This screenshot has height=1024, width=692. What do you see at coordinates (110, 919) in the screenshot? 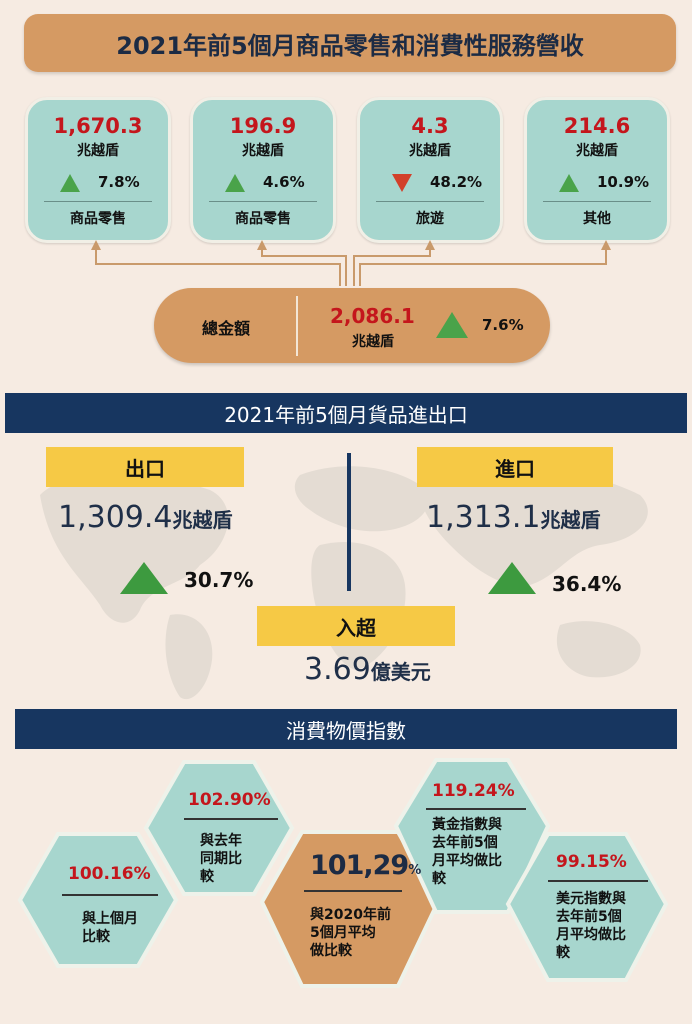
I see `cpi-desc-line: 與上個月` at bounding box center [110, 919].